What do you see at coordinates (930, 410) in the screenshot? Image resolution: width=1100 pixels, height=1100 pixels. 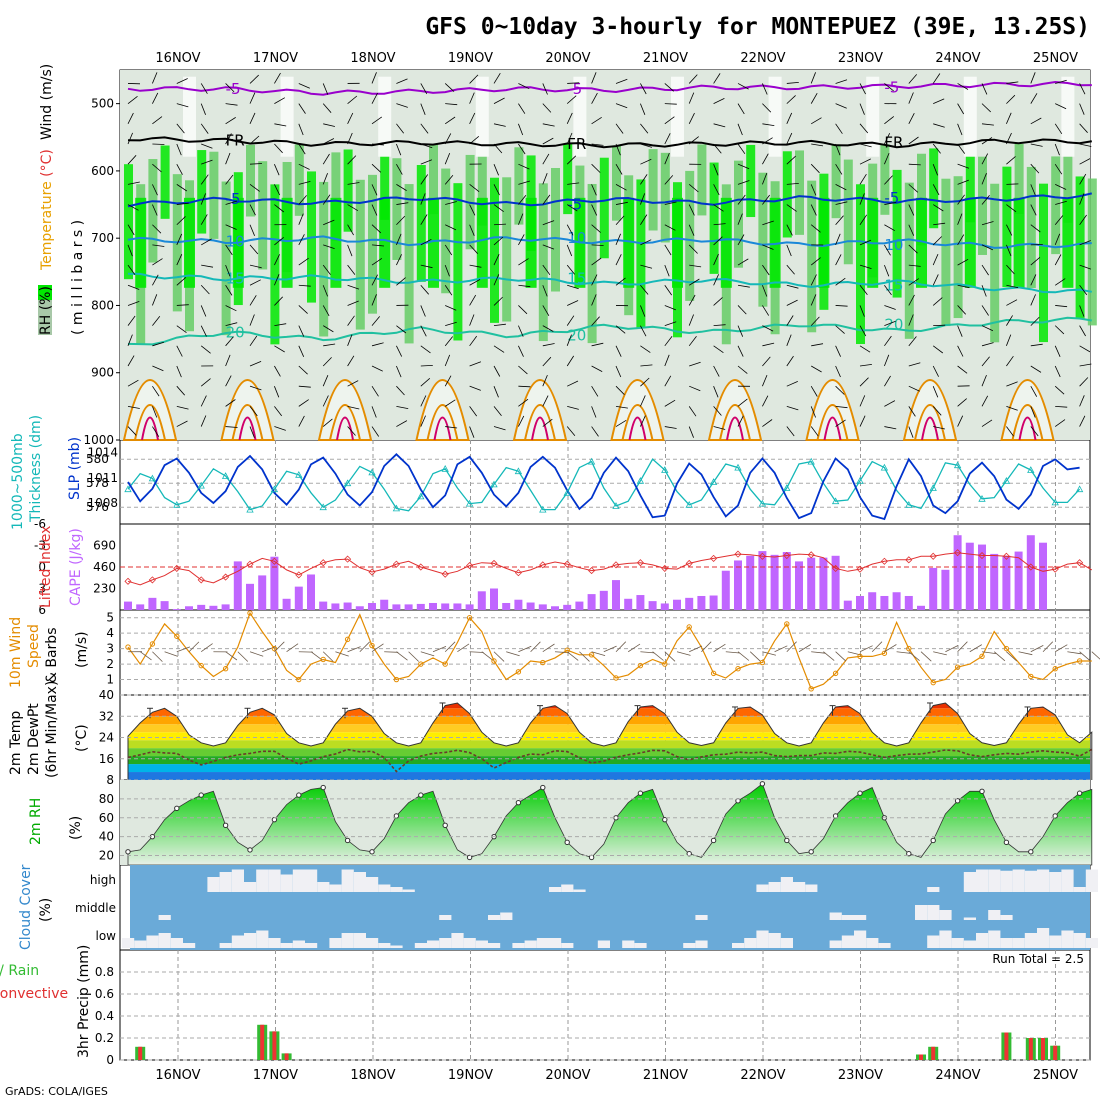 I see `bl-thermal` at bounding box center [930, 410].